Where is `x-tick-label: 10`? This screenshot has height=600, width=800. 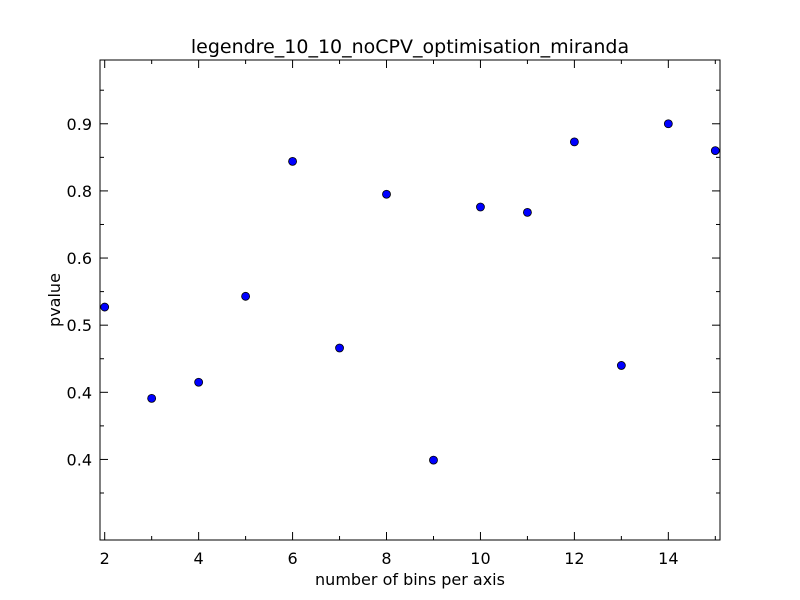
x-tick-label: 10 is located at coordinates (480, 558).